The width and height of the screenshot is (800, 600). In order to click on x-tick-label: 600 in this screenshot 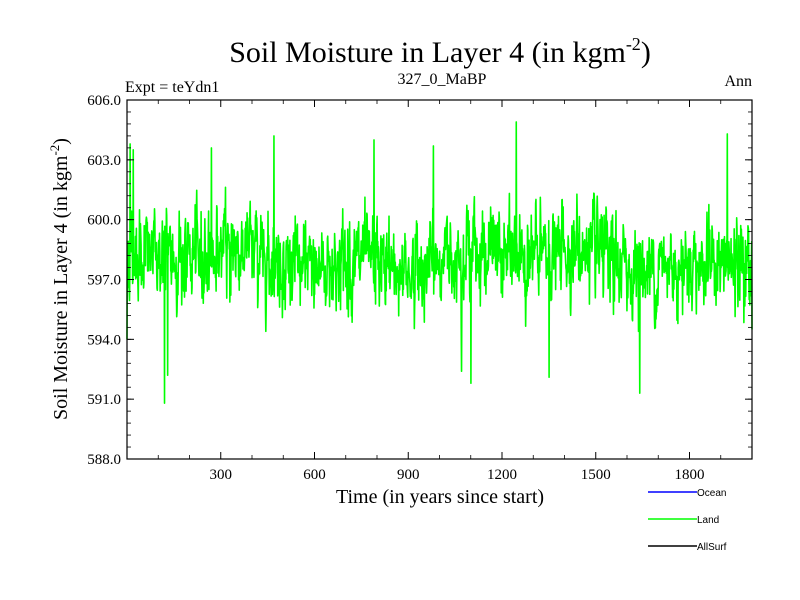, I will do `click(314, 475)`.